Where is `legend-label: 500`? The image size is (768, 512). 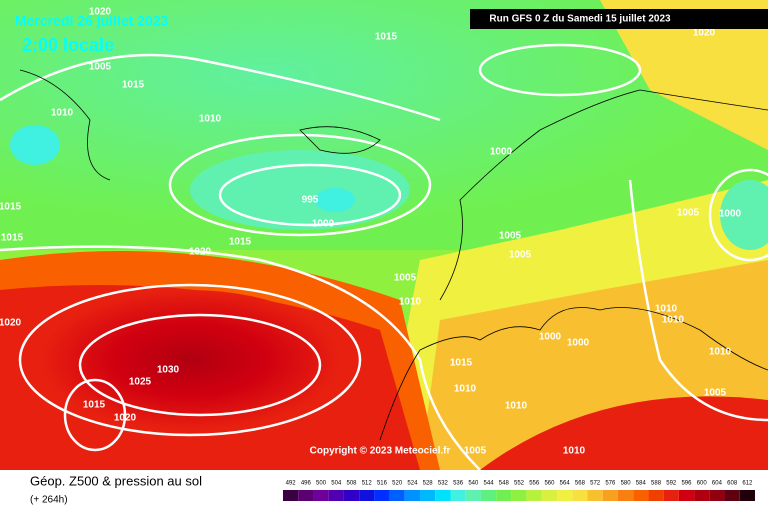
legend-label: 500 is located at coordinates (321, 484).